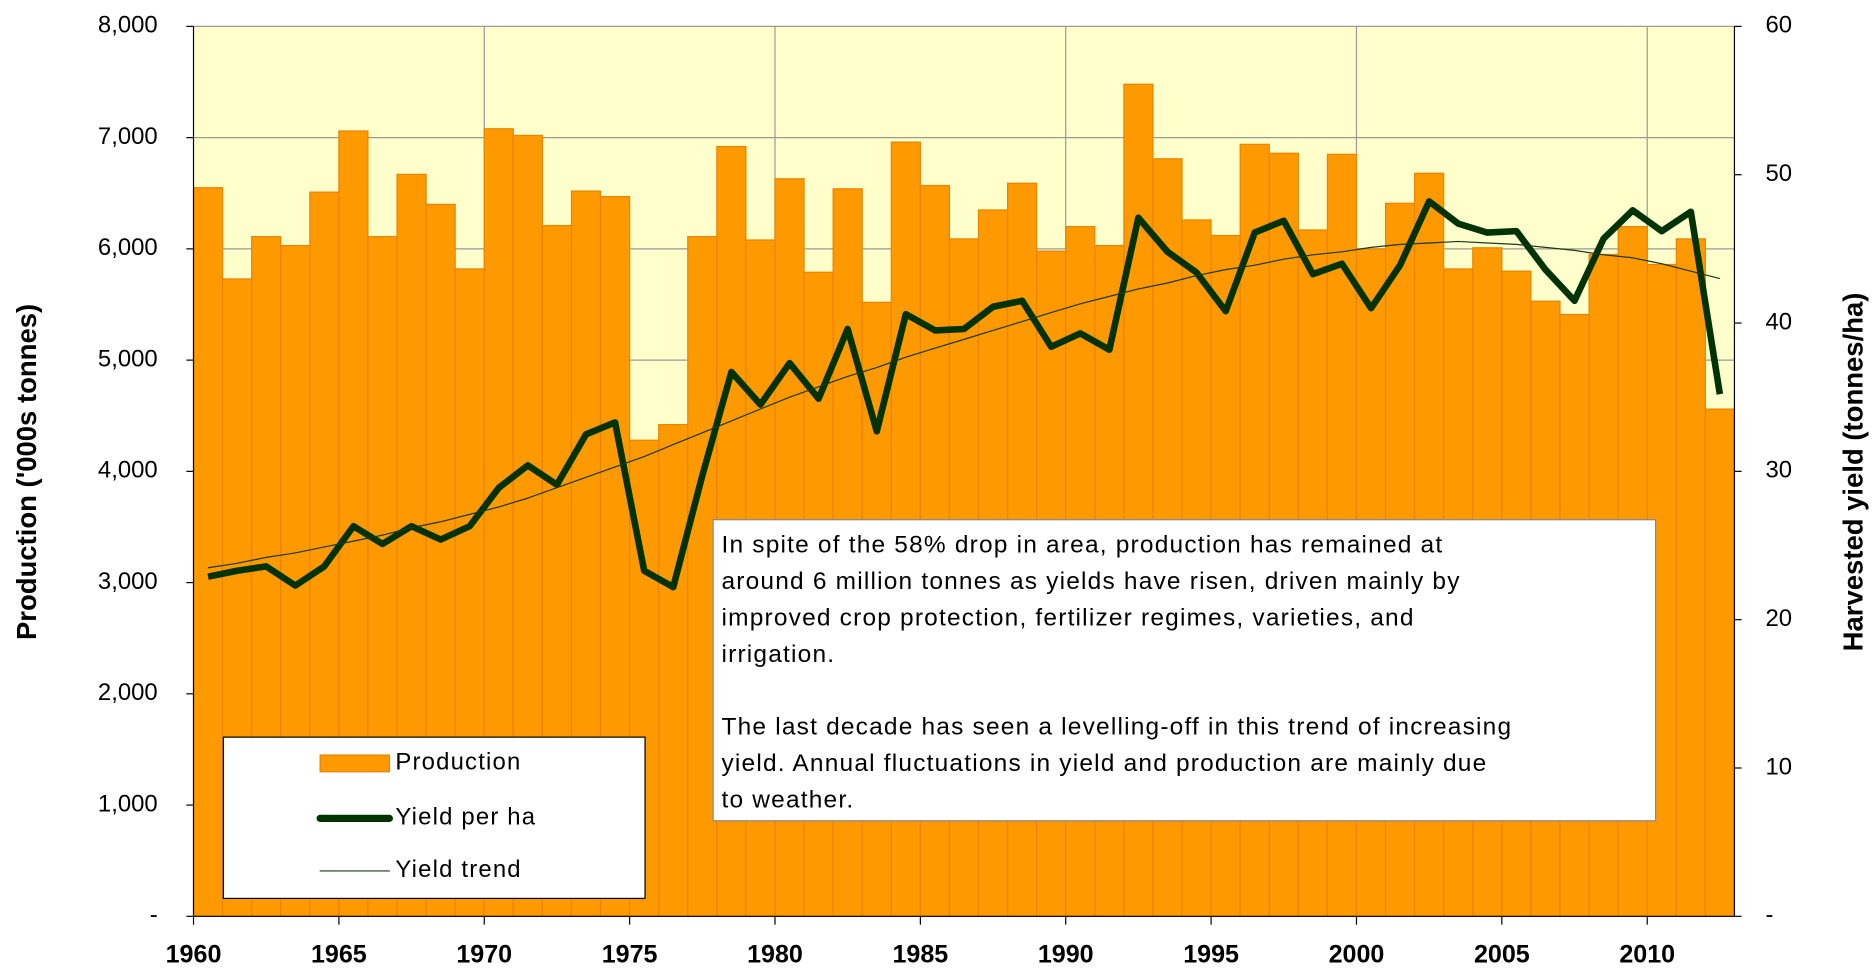  What do you see at coordinates (128, 247) in the screenshot?
I see `y-tick-label: 6,000` at bounding box center [128, 247].